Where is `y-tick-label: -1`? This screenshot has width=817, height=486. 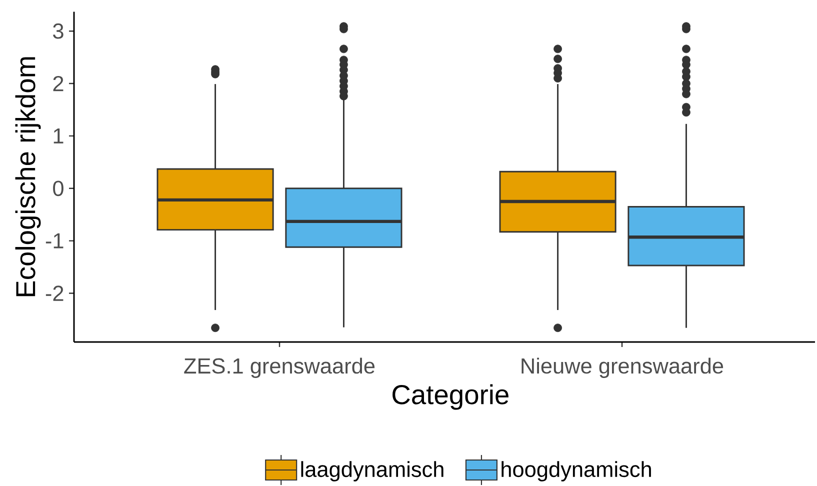
y-tick-label: -1 is located at coordinates (55, 240).